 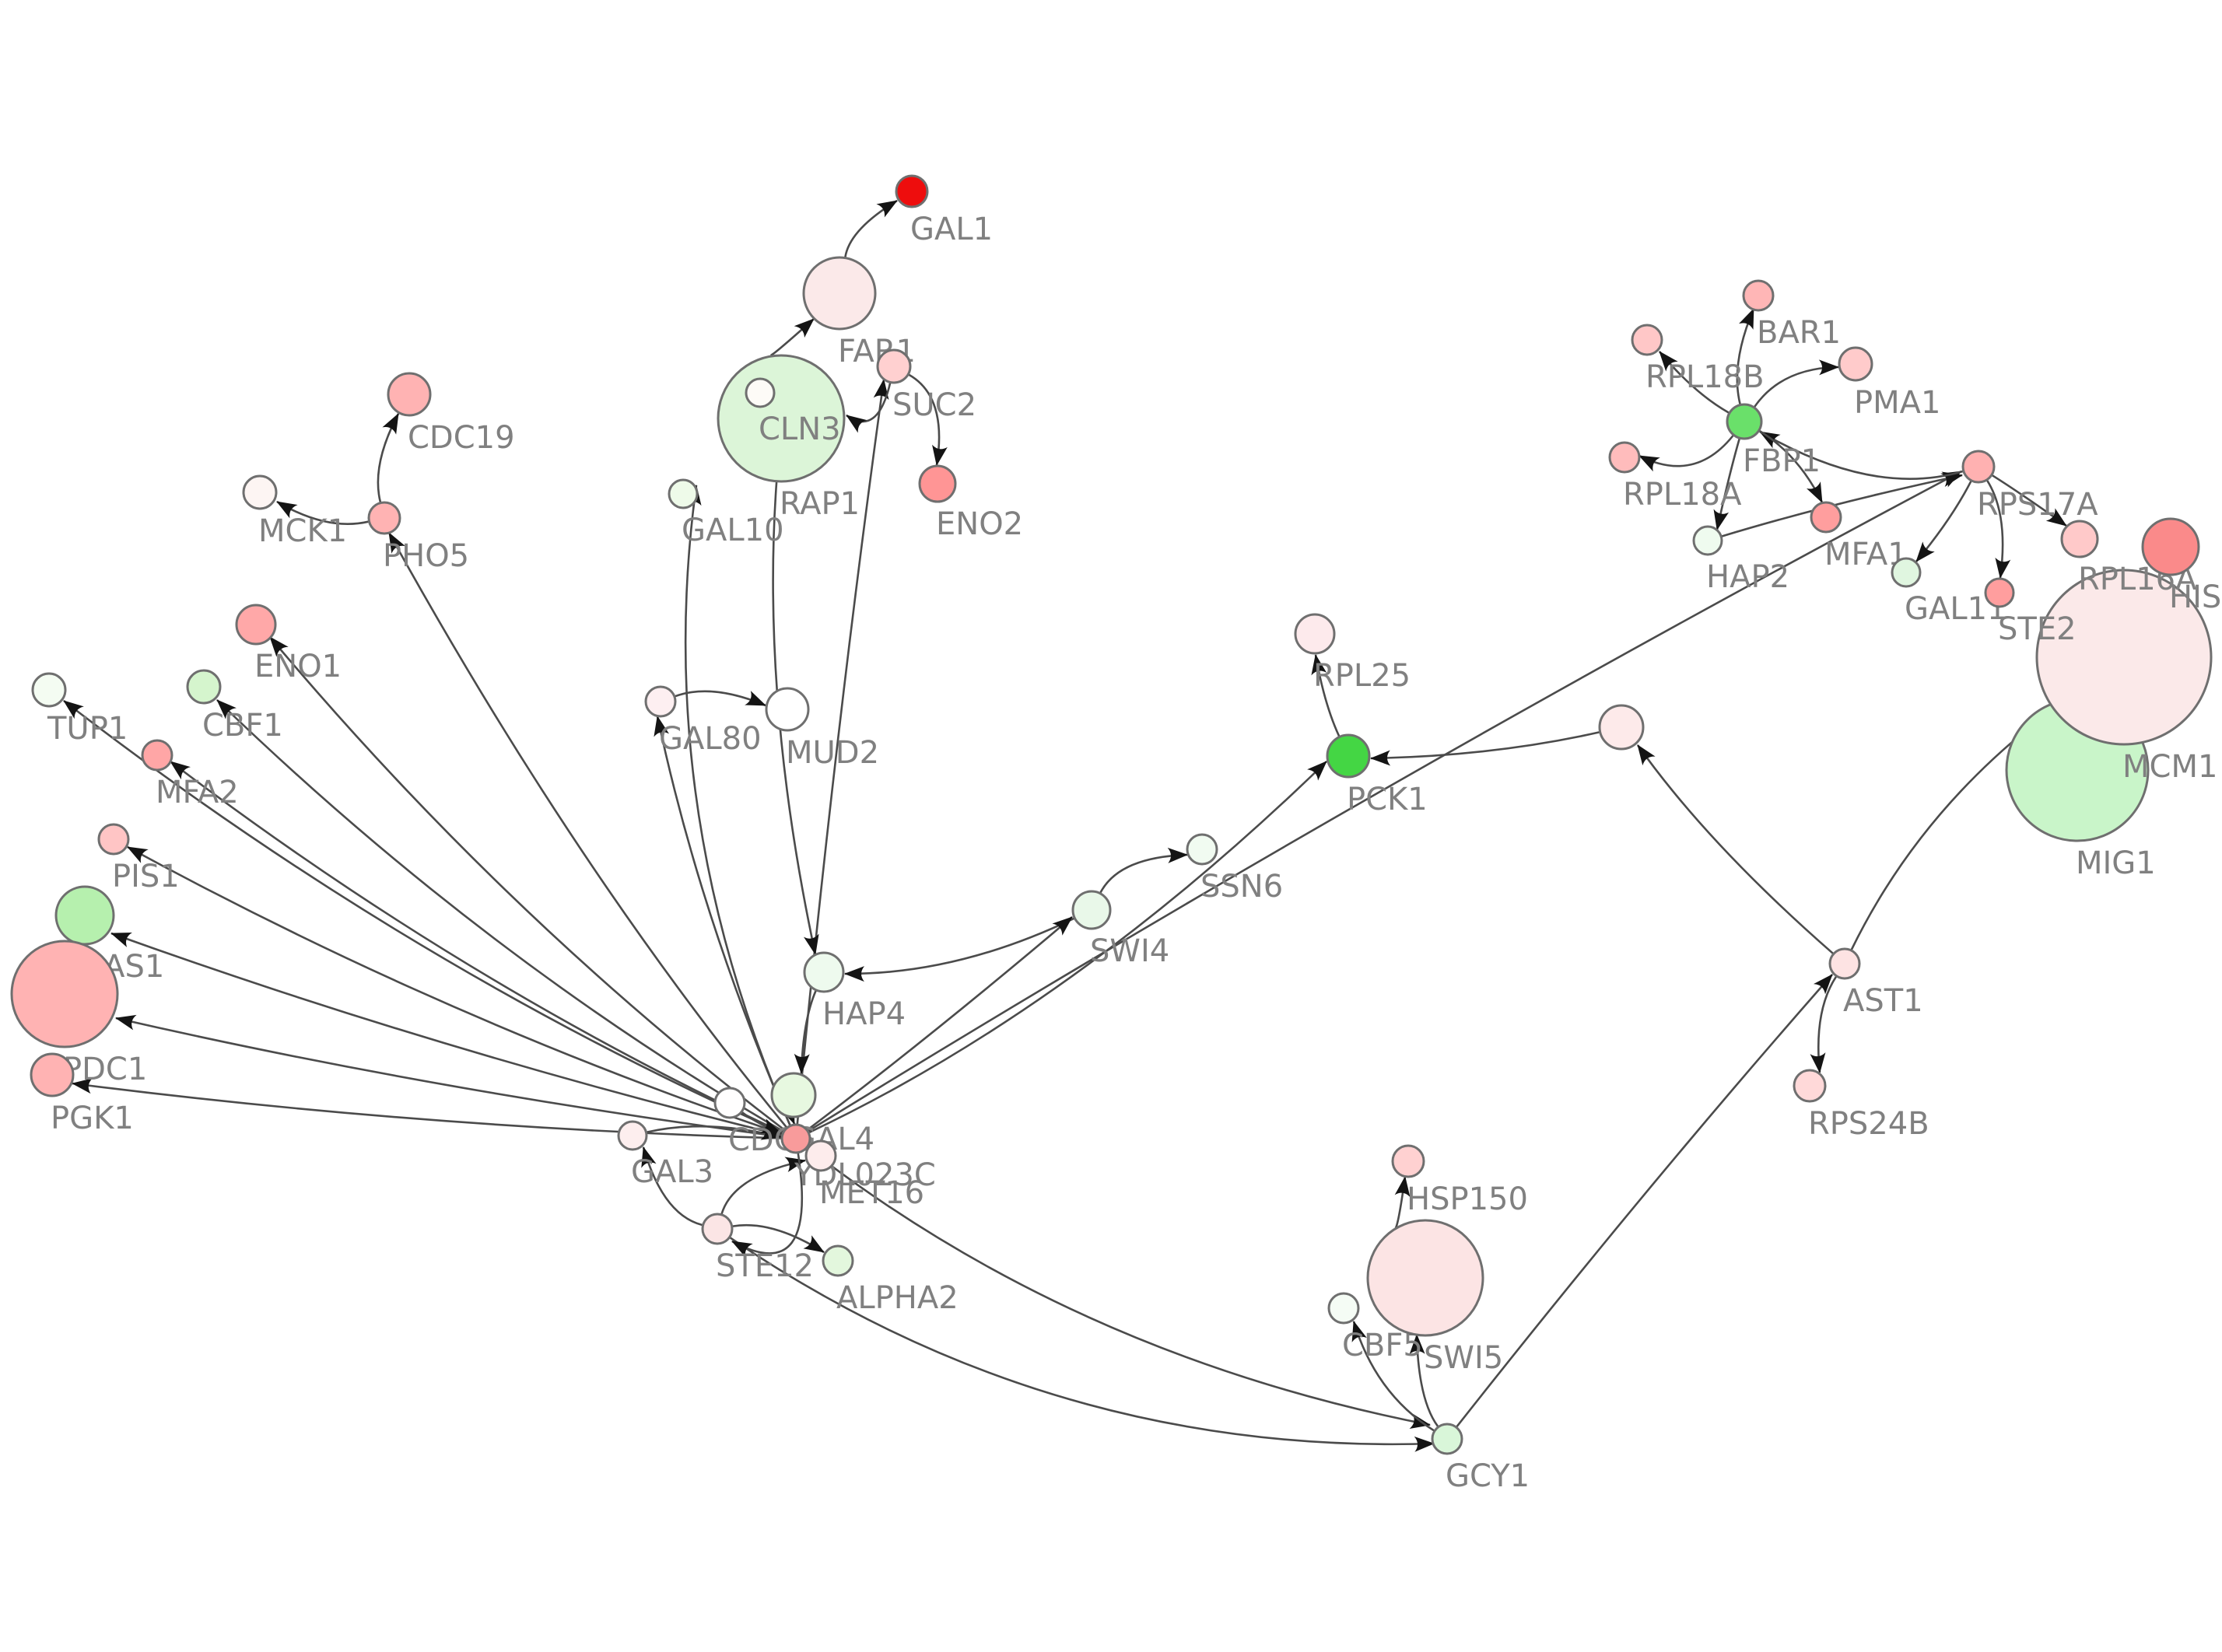 I want to click on edge-YDL023C-RAS1, so click(x=446, y=1034).